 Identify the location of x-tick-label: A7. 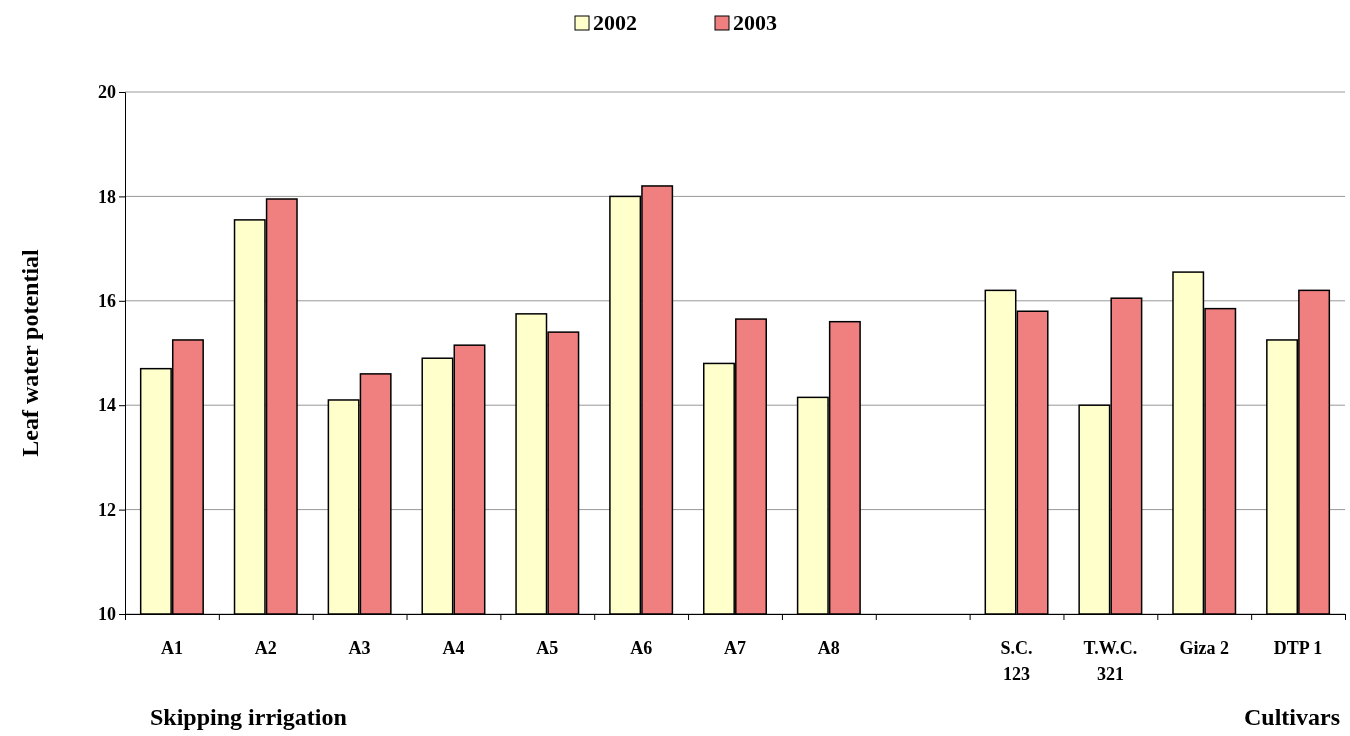
(735, 648).